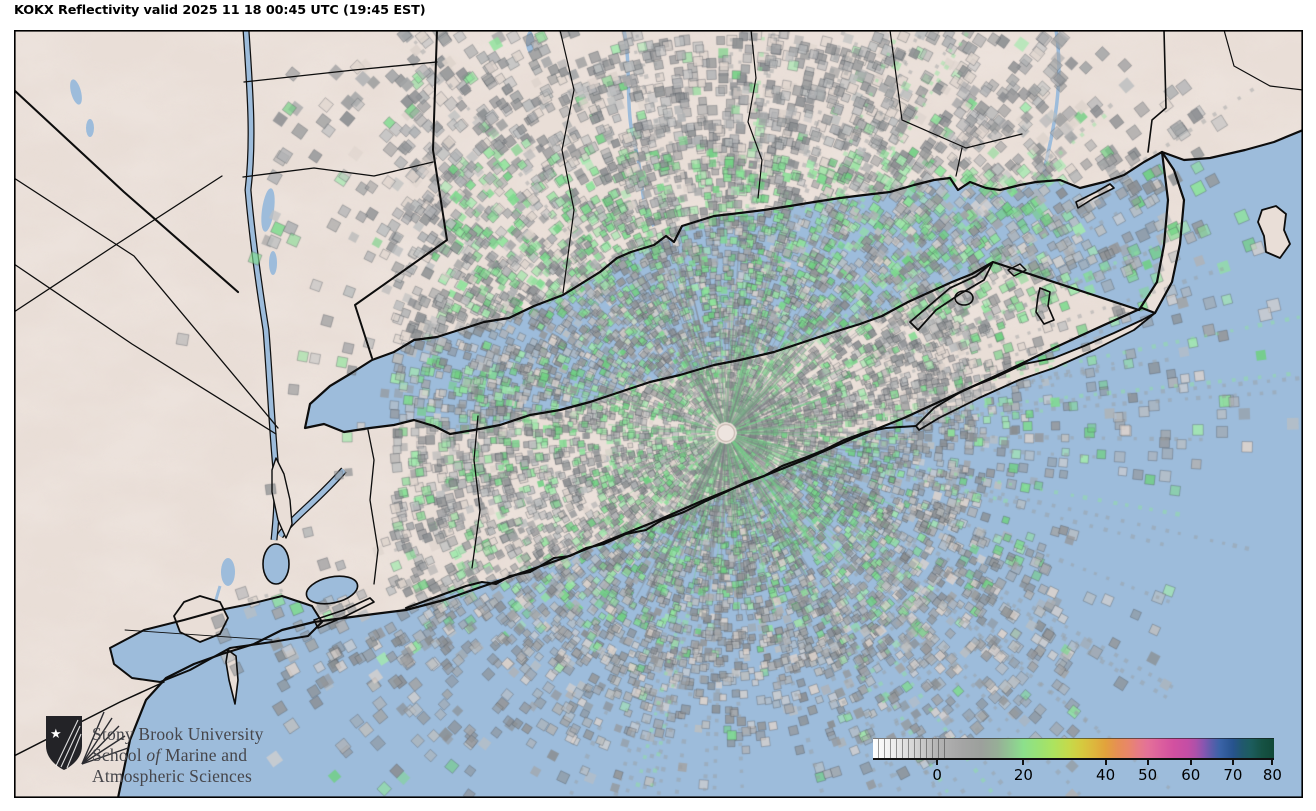  What do you see at coordinates (1148, 775) in the screenshot?
I see `colorbar-tick-label: 50` at bounding box center [1148, 775].